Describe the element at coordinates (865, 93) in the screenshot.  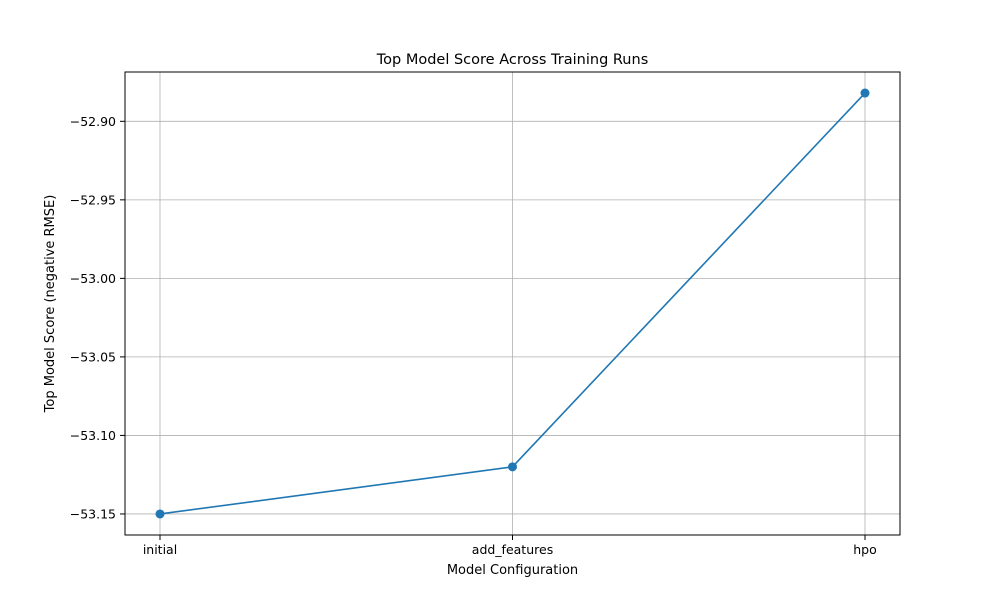
I see `data-point-hpo` at that location.